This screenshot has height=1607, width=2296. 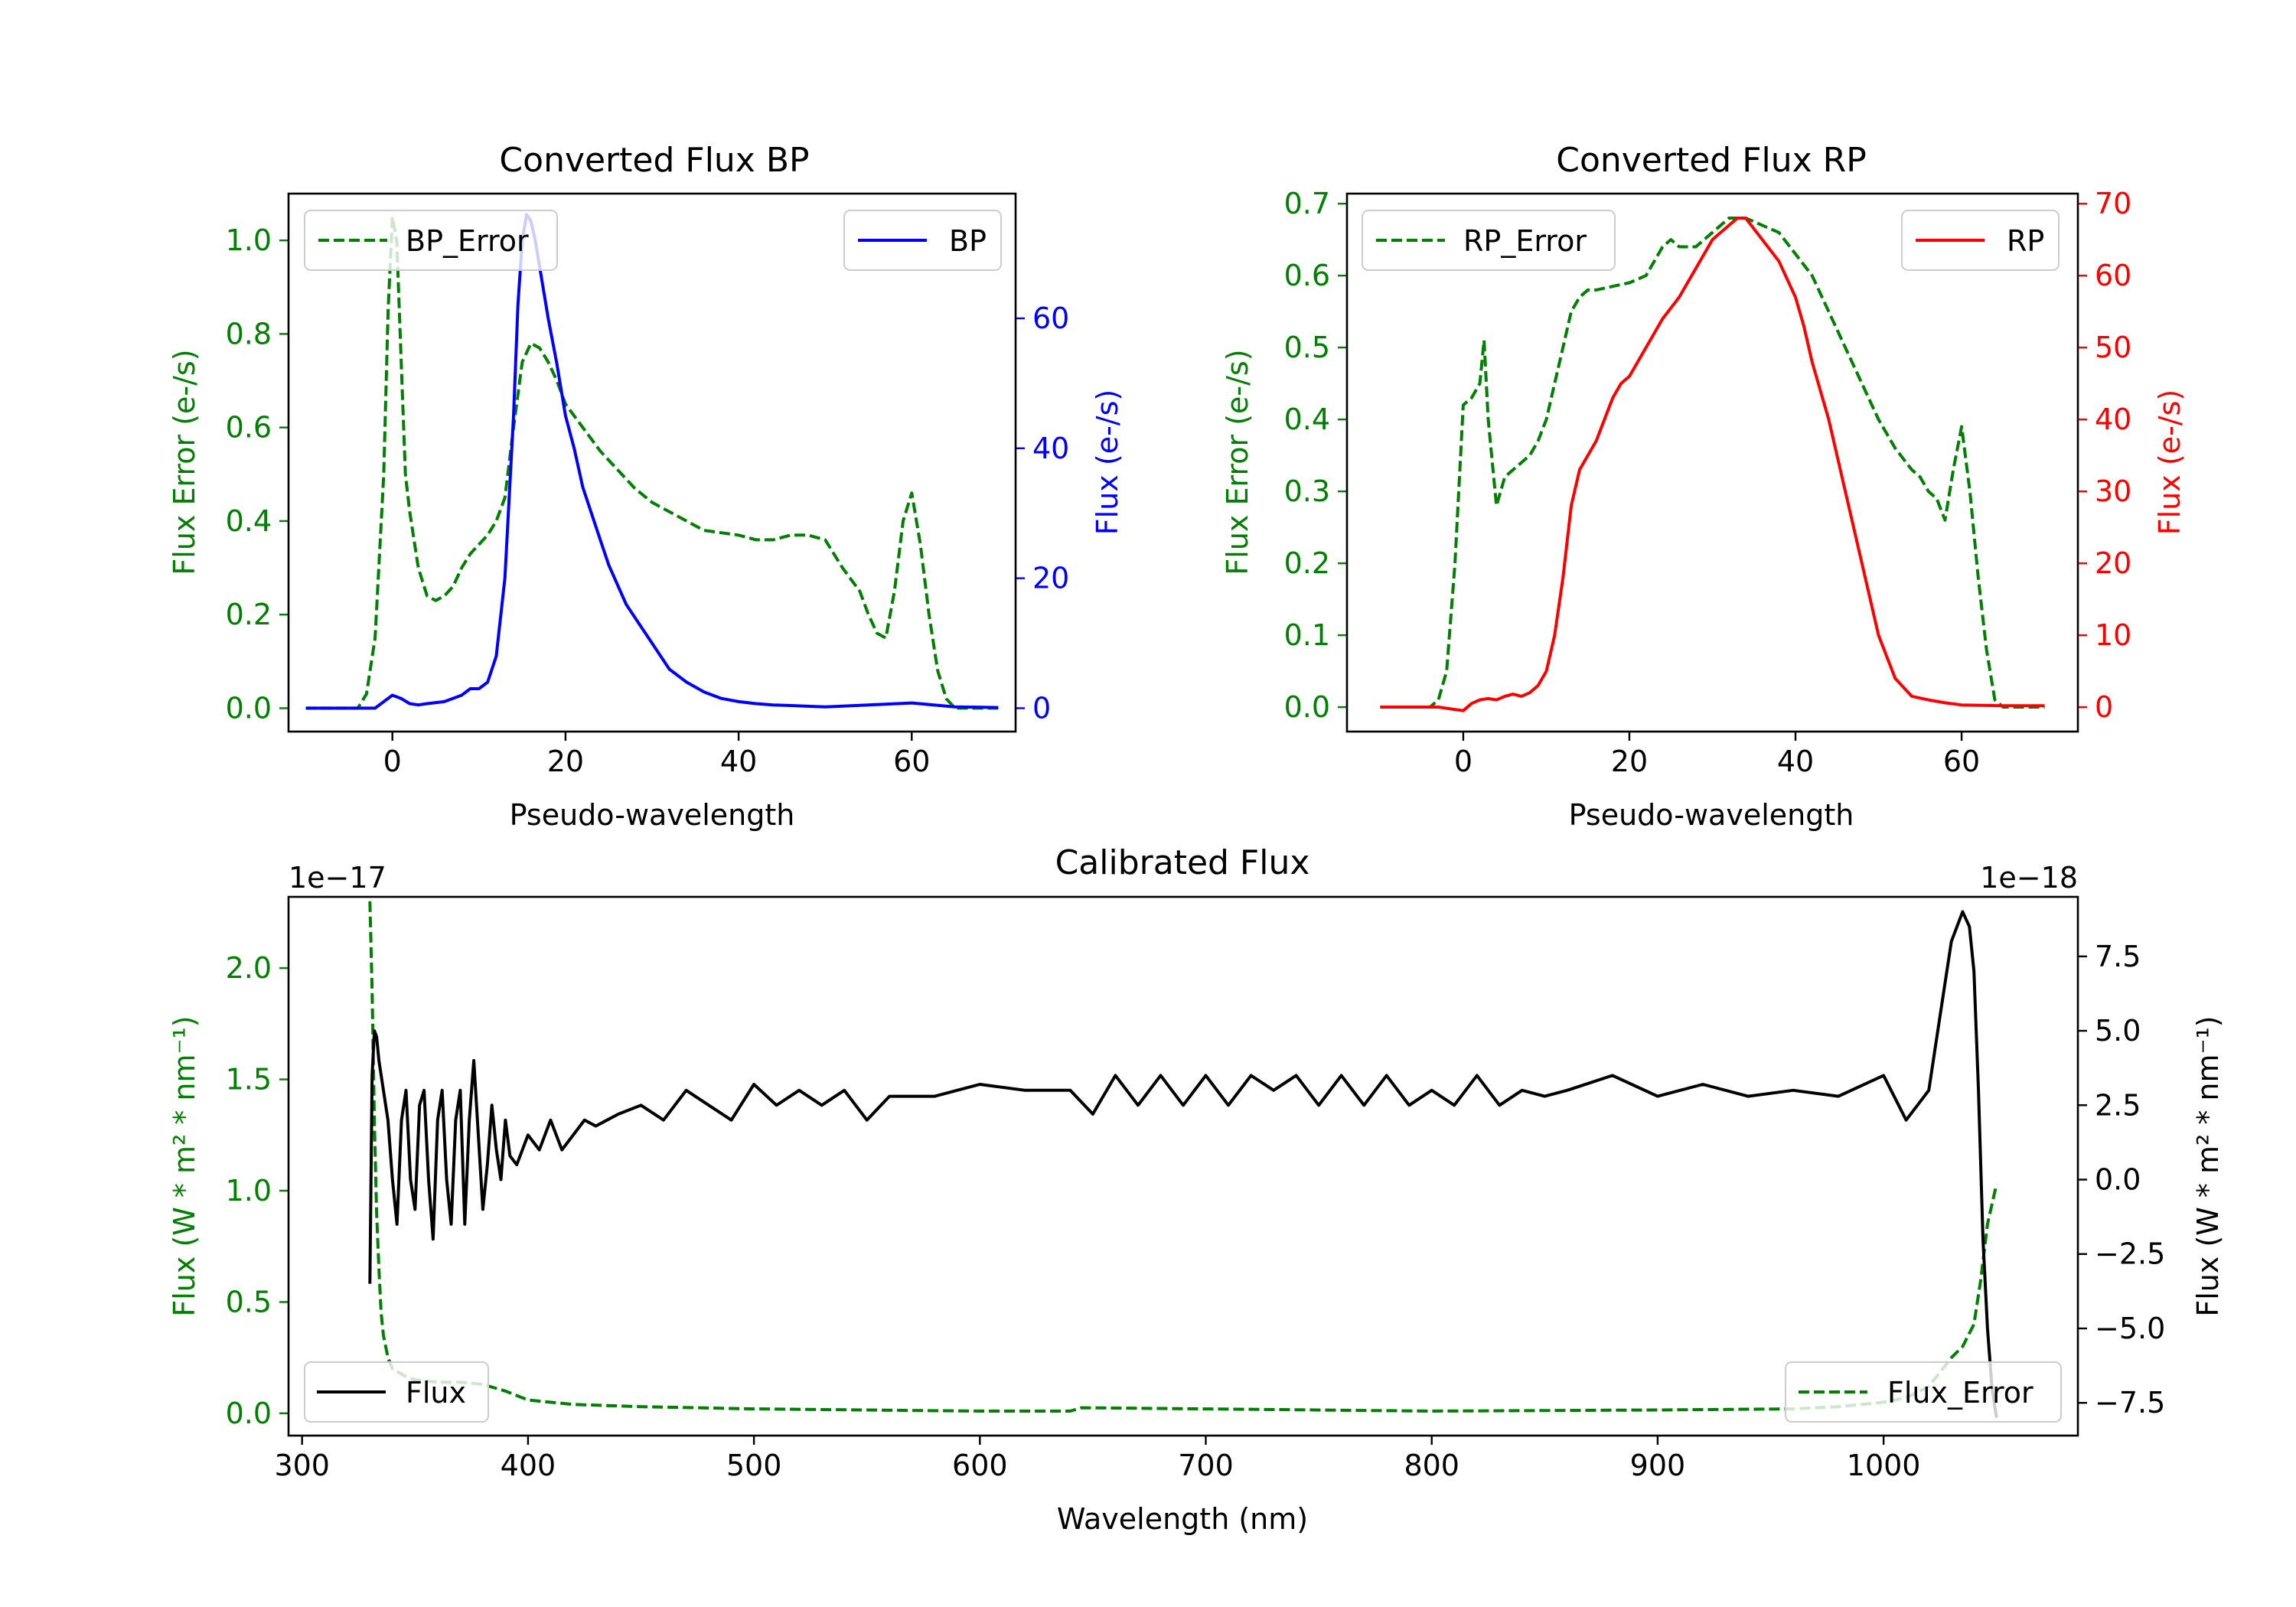 What do you see at coordinates (337, 878) in the screenshot?
I see `cal-offset-left: 1e−17` at bounding box center [337, 878].